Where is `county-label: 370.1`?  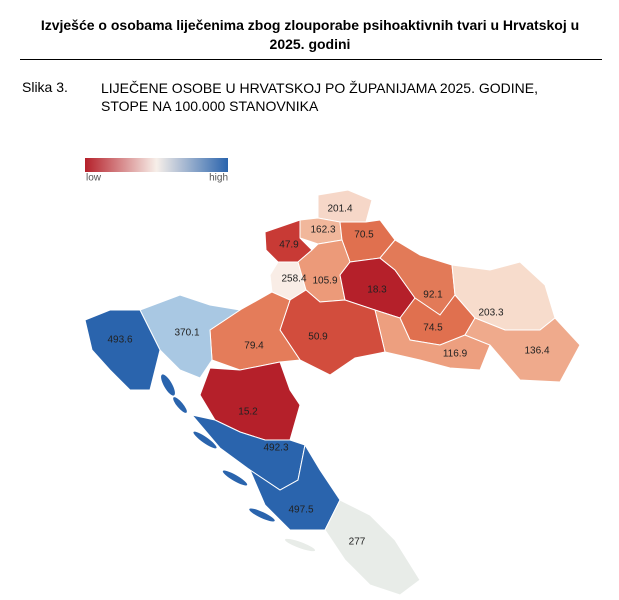 county-label: 370.1 is located at coordinates (186, 333).